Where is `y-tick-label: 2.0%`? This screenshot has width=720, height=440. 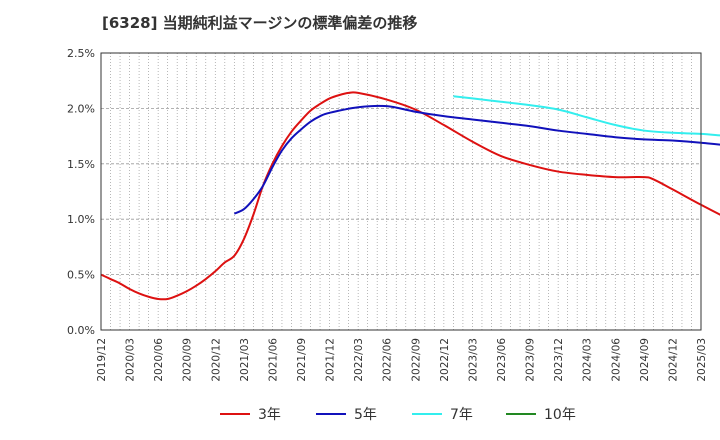
y-tick-label: 2.0% is located at coordinates (81, 108).